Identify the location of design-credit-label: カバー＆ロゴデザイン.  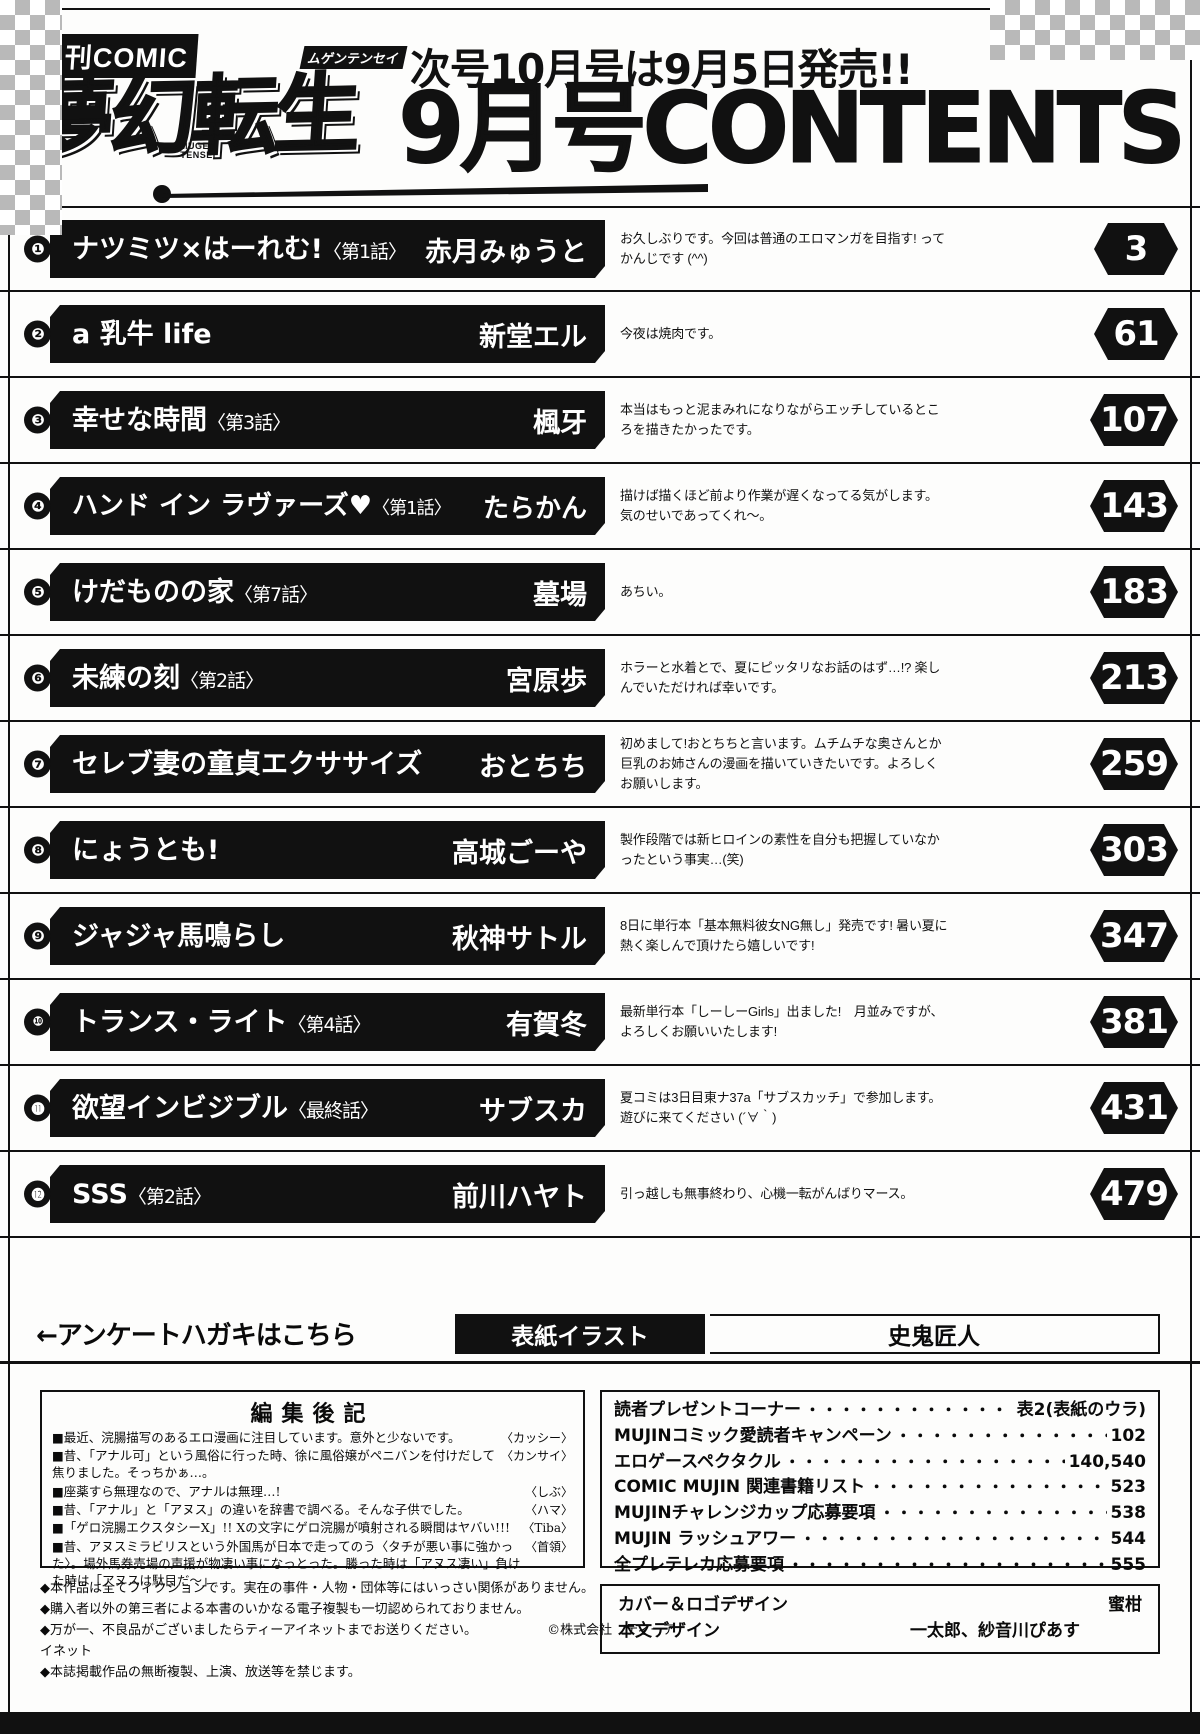
(703, 1605).